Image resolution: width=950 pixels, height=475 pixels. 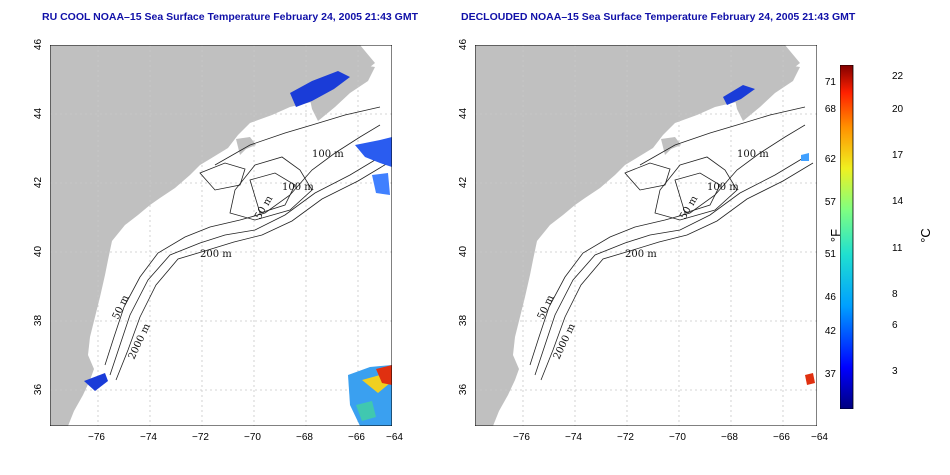 I want to click on colorbar-f-ticks: 71 68 62 57 51 46 42 37, so click(x=825, y=237).